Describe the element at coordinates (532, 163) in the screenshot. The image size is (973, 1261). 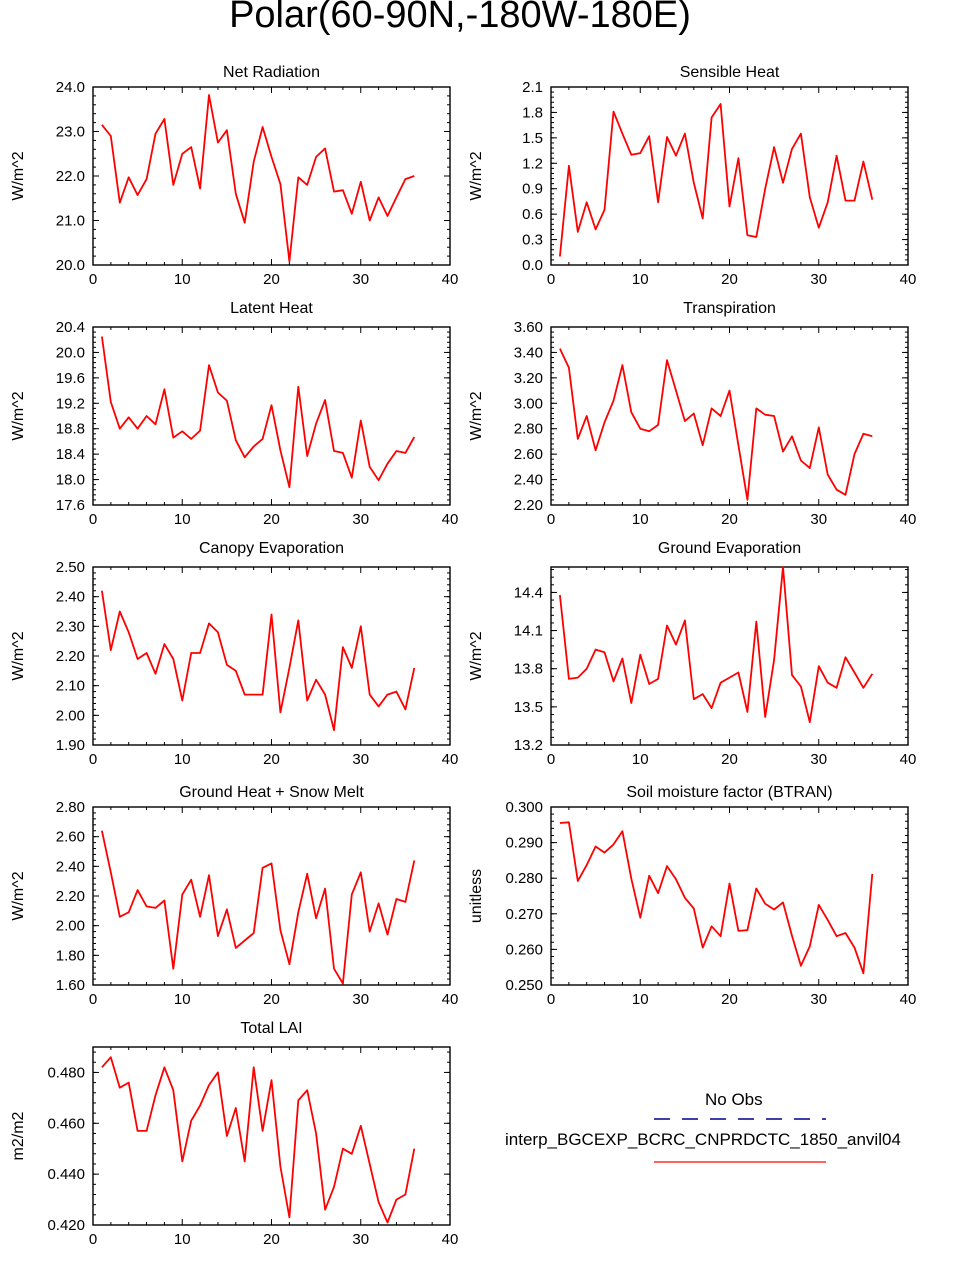
I see `y-tick-label: 1.2` at that location.